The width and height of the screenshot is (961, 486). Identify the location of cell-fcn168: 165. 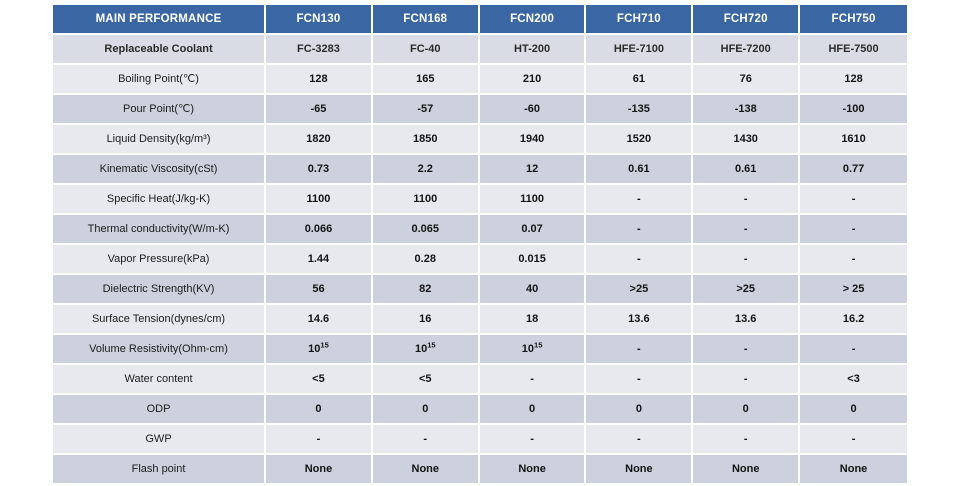
(426, 80).